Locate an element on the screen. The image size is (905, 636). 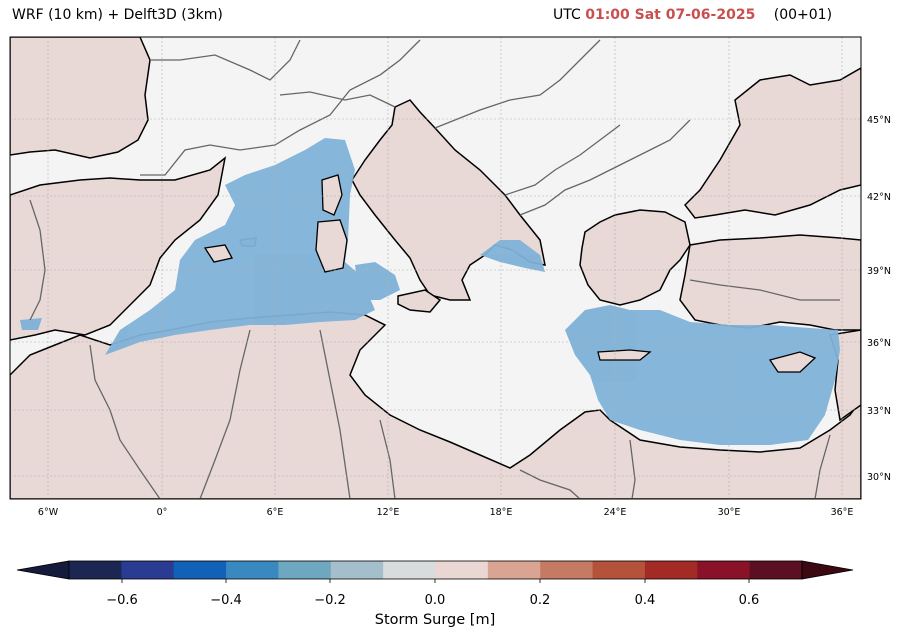
island-corsica is located at coordinates (332, 195).